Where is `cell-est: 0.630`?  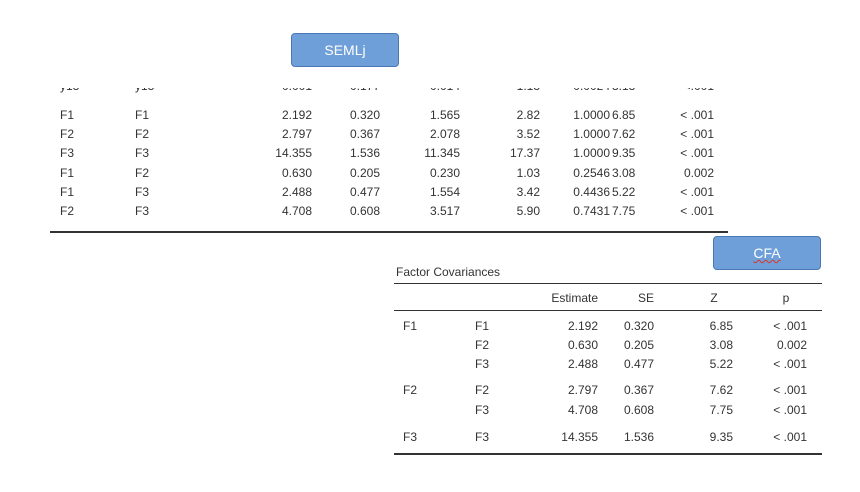
cell-est: 0.630 is located at coordinates (296, 173).